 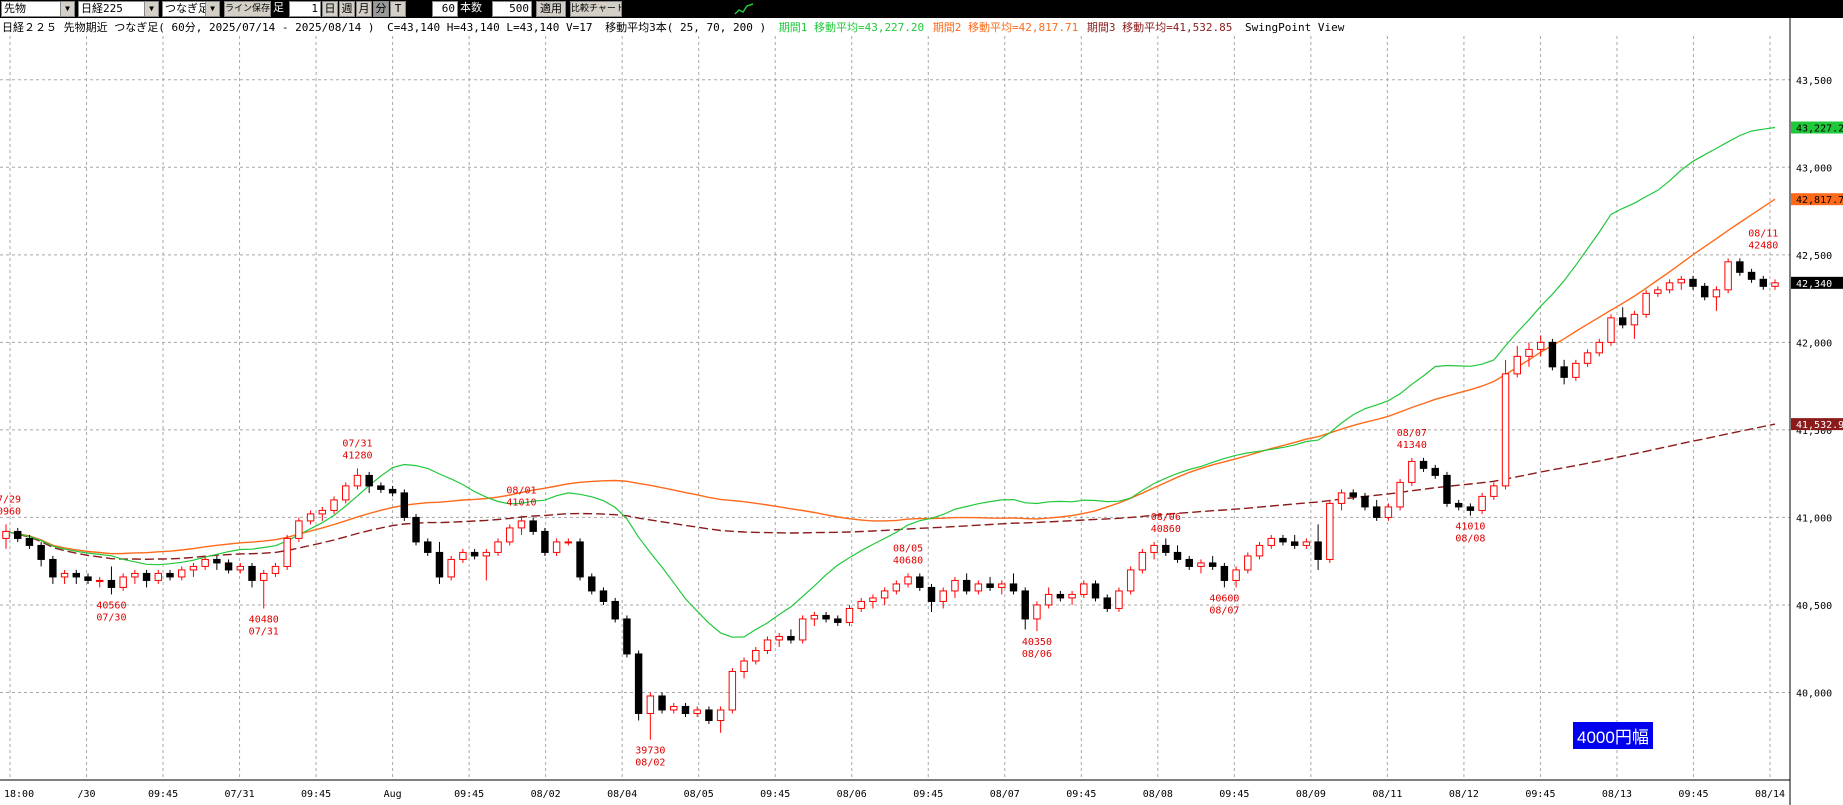 I want to click on x-tick-label: Aug, so click(x=393, y=794).